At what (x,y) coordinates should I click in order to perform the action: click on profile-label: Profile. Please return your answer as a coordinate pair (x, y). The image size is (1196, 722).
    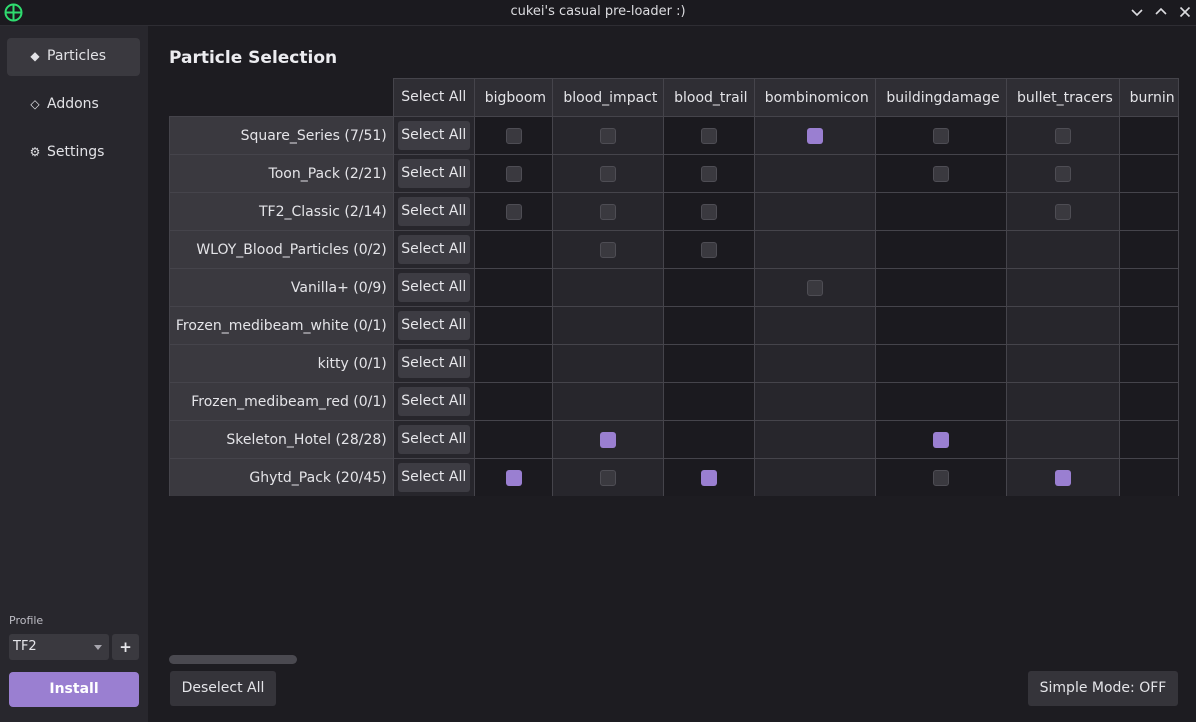
    Looking at the image, I should click on (26, 620).